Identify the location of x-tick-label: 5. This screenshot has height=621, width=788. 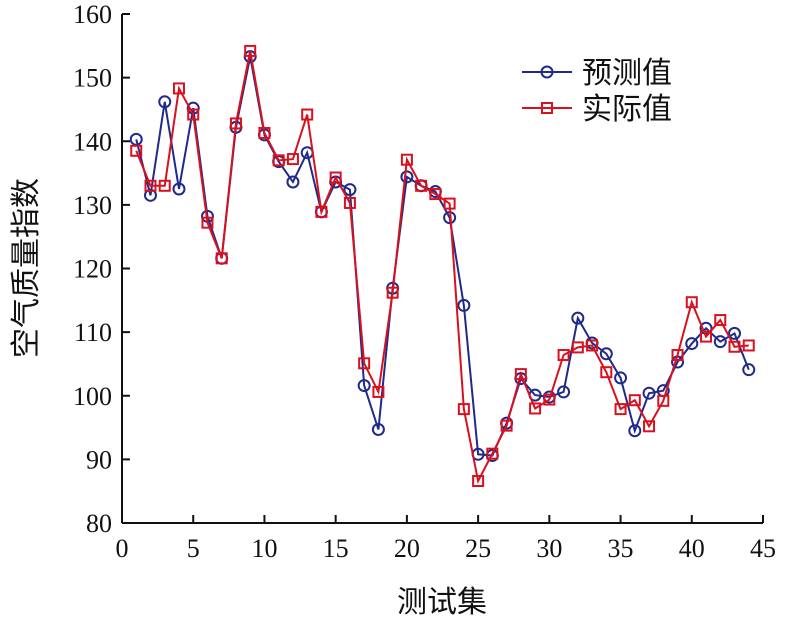
(193, 548).